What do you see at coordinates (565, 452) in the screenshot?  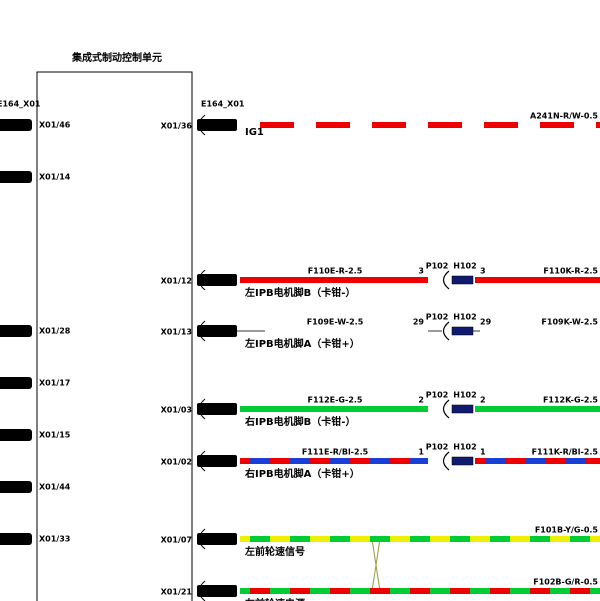 I see `wire-code: F111K-R/Bl-2.5` at bounding box center [565, 452].